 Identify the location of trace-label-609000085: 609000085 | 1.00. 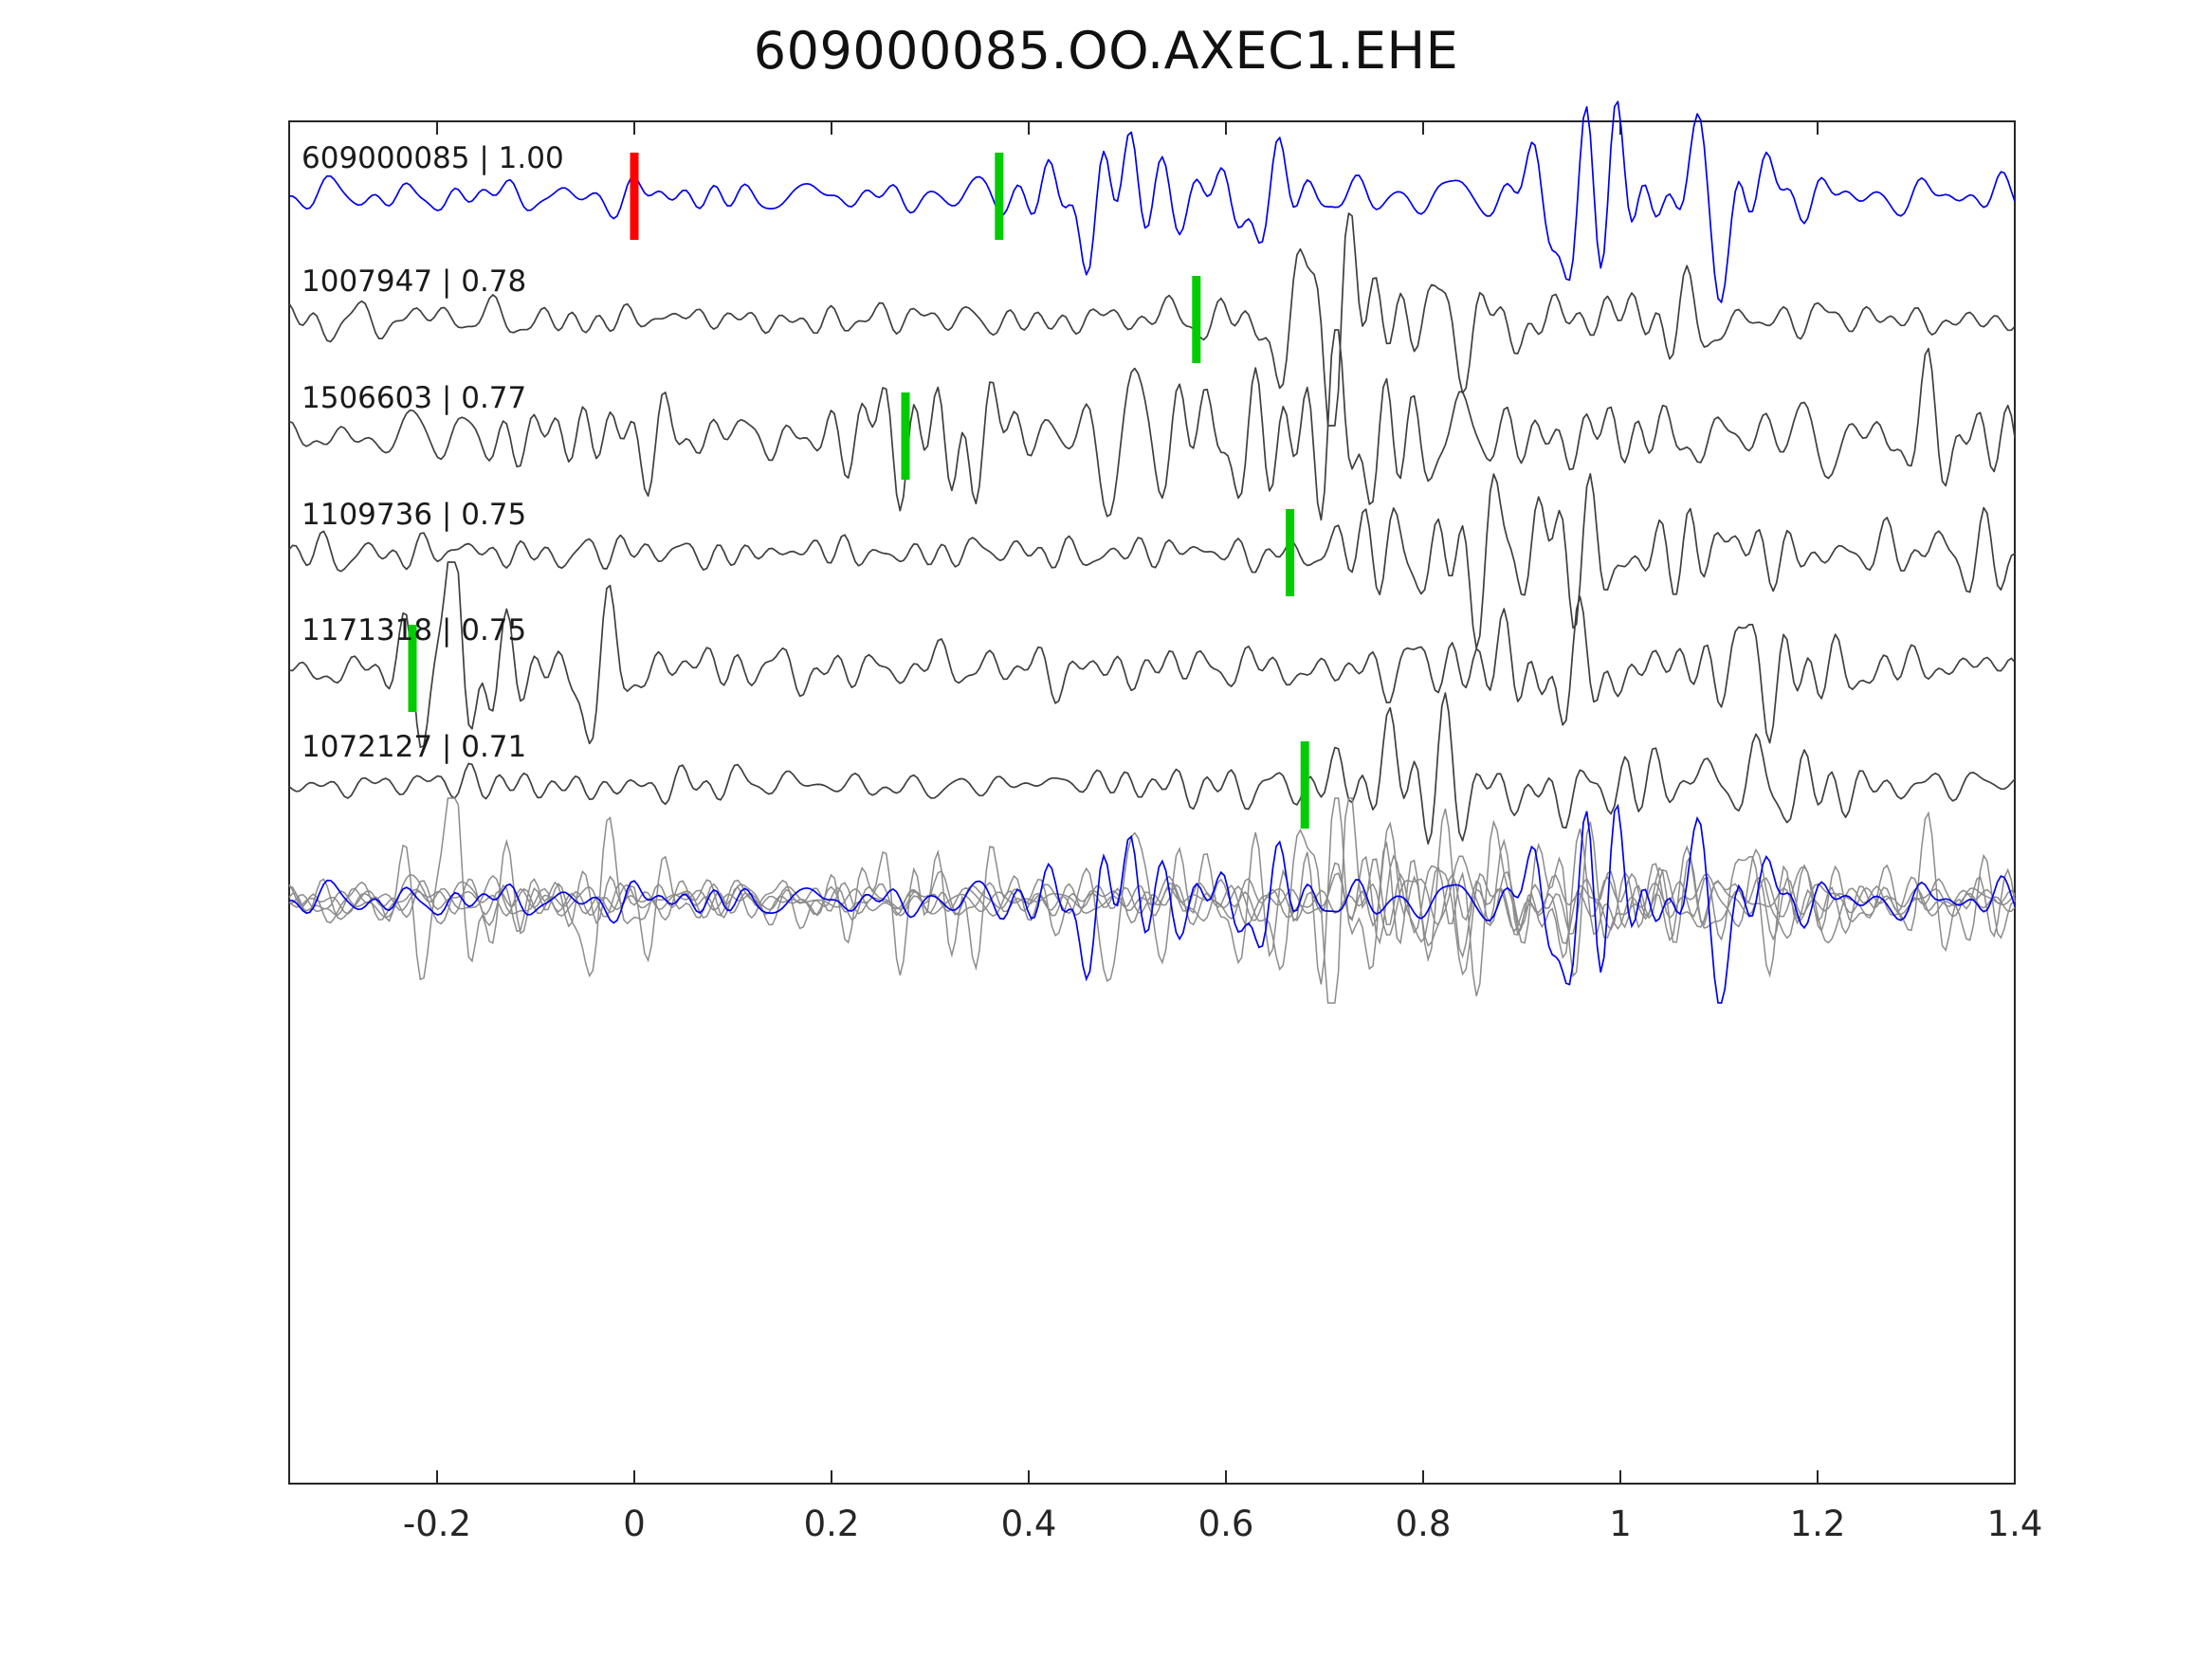
(433, 158).